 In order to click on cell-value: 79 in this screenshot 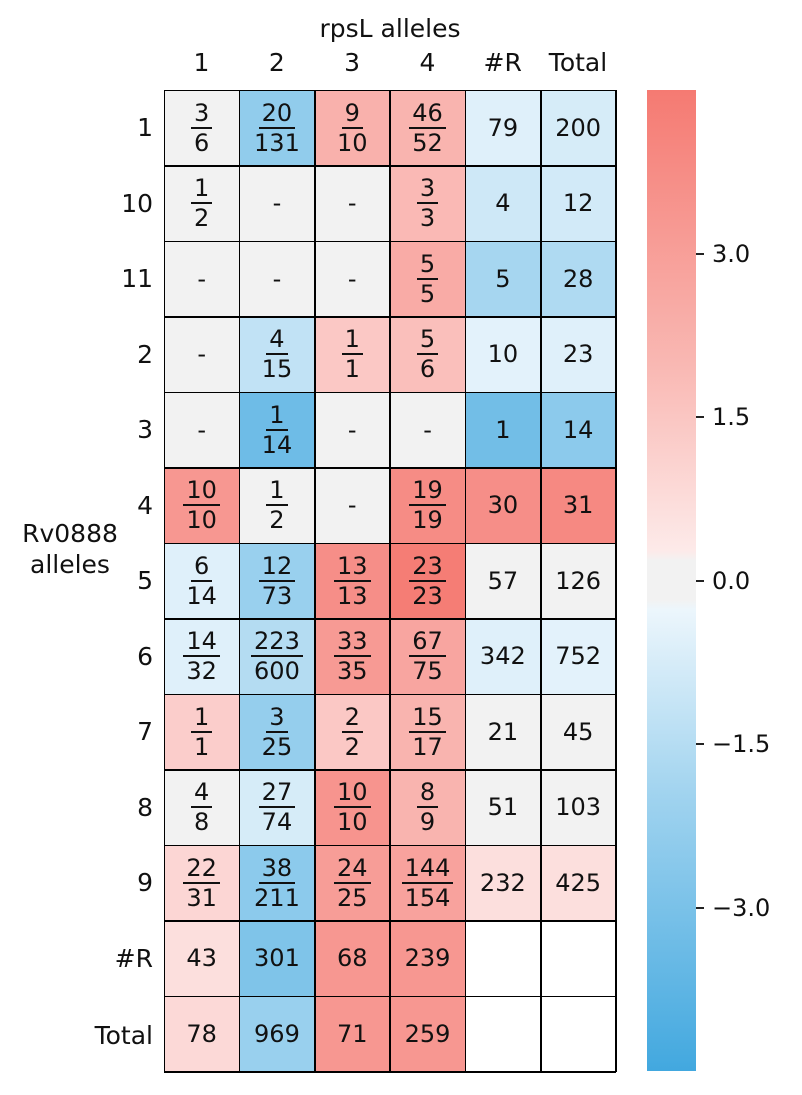, I will do `click(503, 127)`.